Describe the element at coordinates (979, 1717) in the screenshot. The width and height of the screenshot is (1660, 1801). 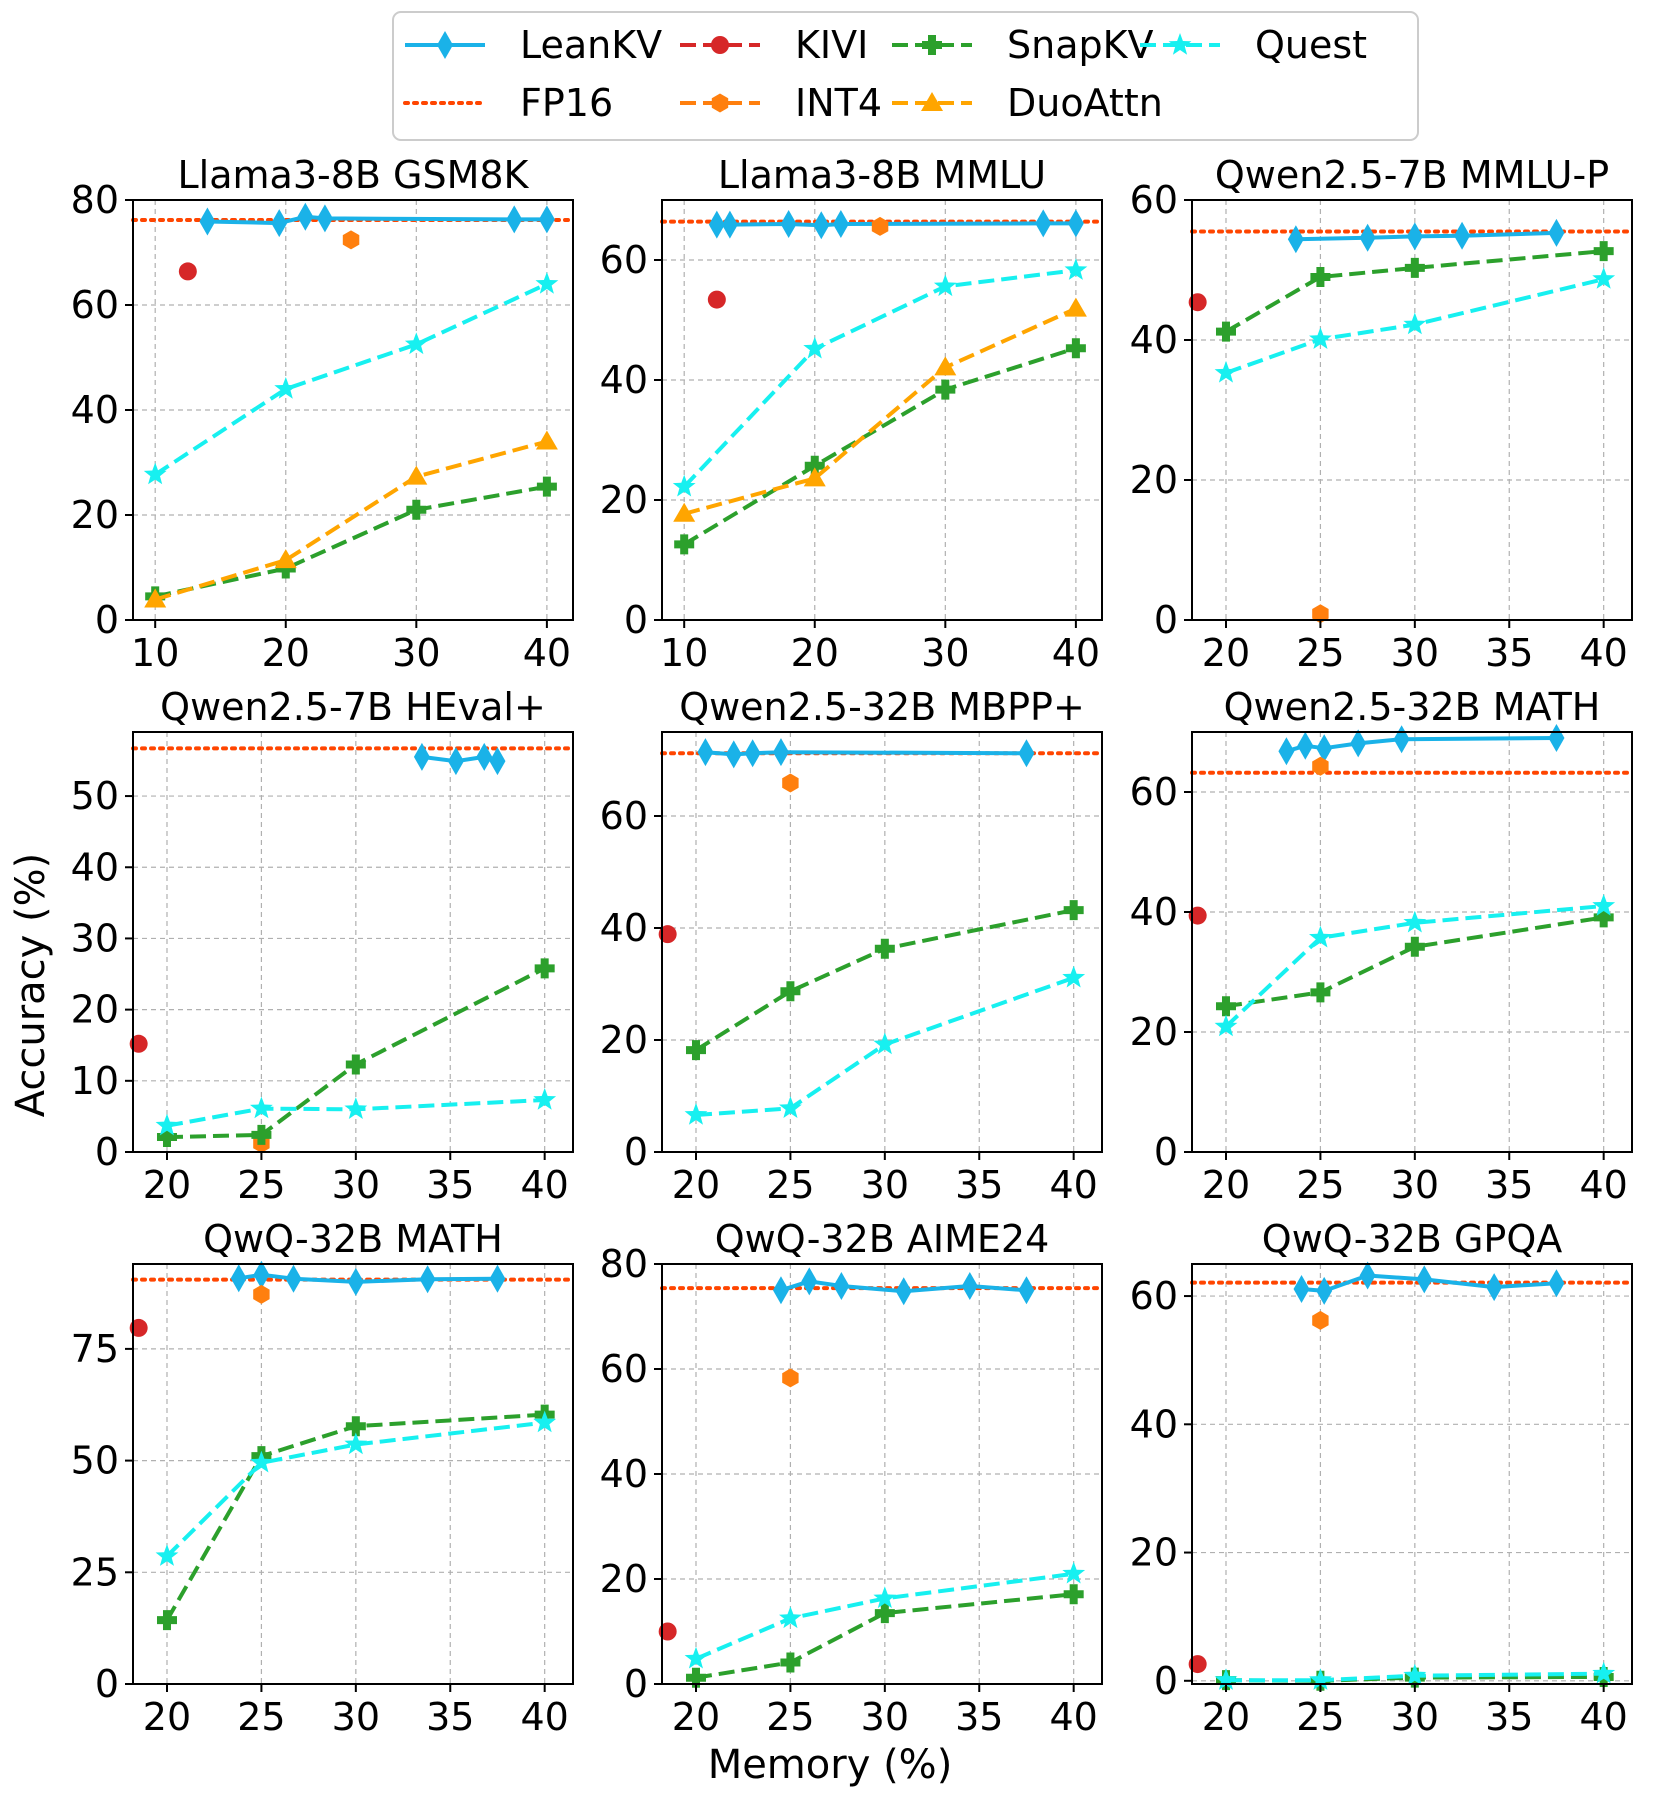
I see `x-tick-label-8-3: 35` at that location.